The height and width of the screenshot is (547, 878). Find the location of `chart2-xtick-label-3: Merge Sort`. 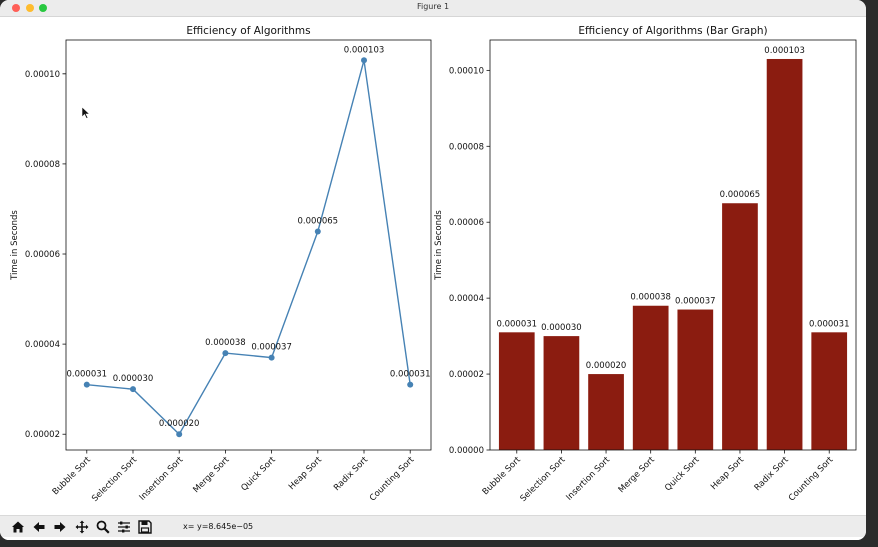

chart2-xtick-label-3: Merge Sort is located at coordinates (637, 475).